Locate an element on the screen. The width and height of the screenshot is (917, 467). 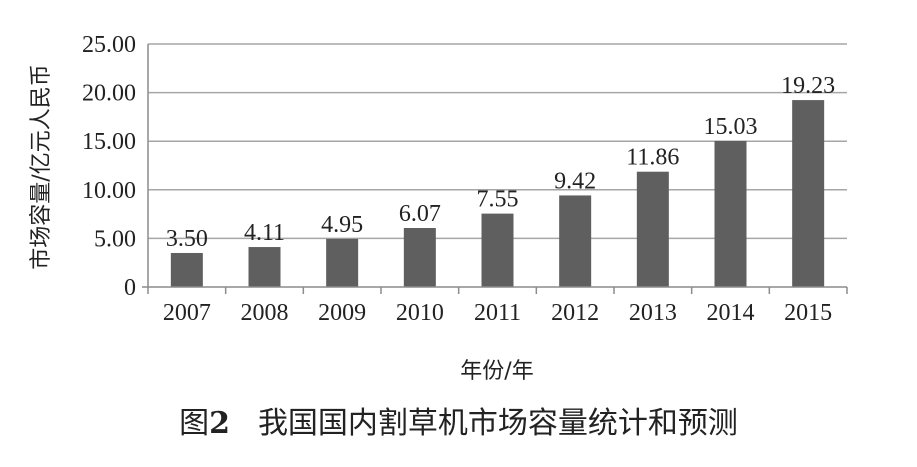
y-tick-label: 0 is located at coordinates (130, 288).